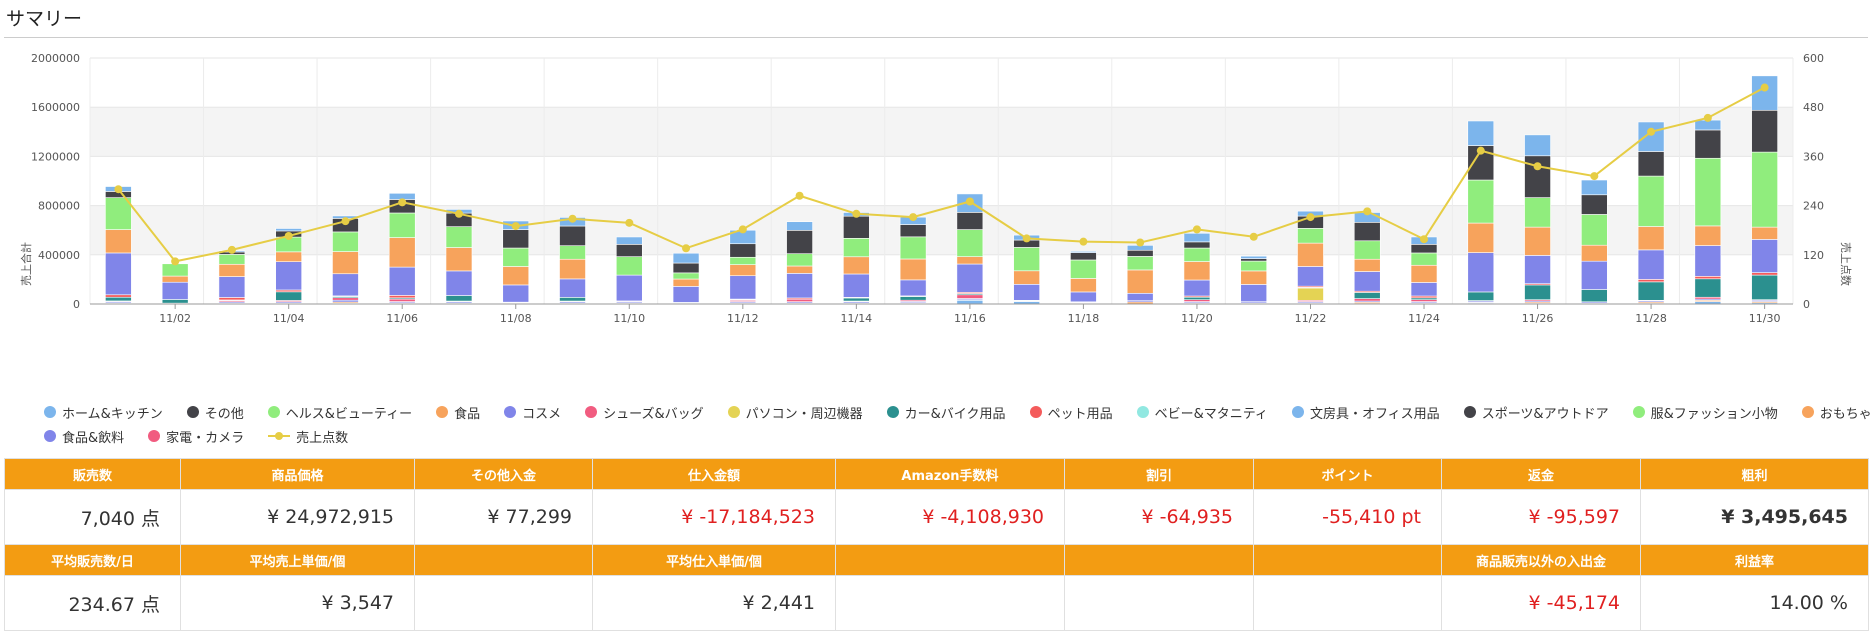  I want to click on legend-item: 家電・カメラ, so click(196, 436).